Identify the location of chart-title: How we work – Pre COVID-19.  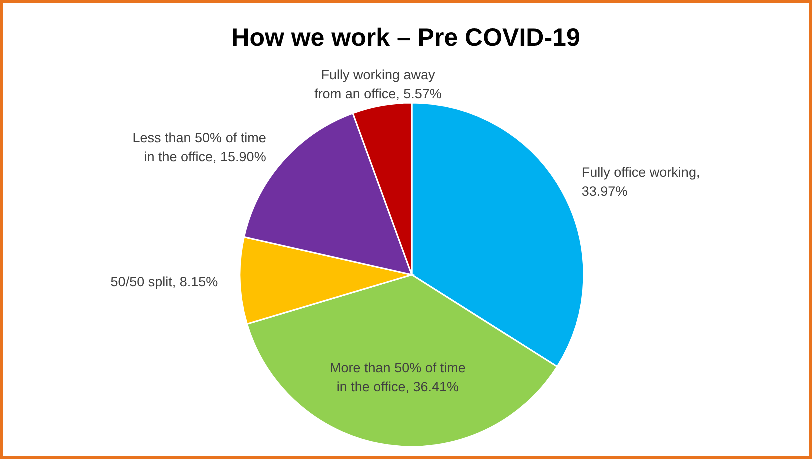
(406, 38).